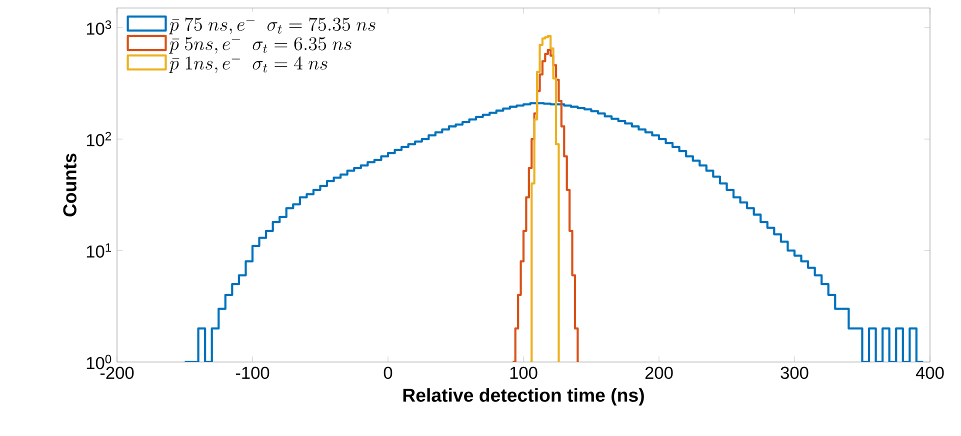  Describe the element at coordinates (388, 372) in the screenshot. I see `x-tick-label: 0` at that location.